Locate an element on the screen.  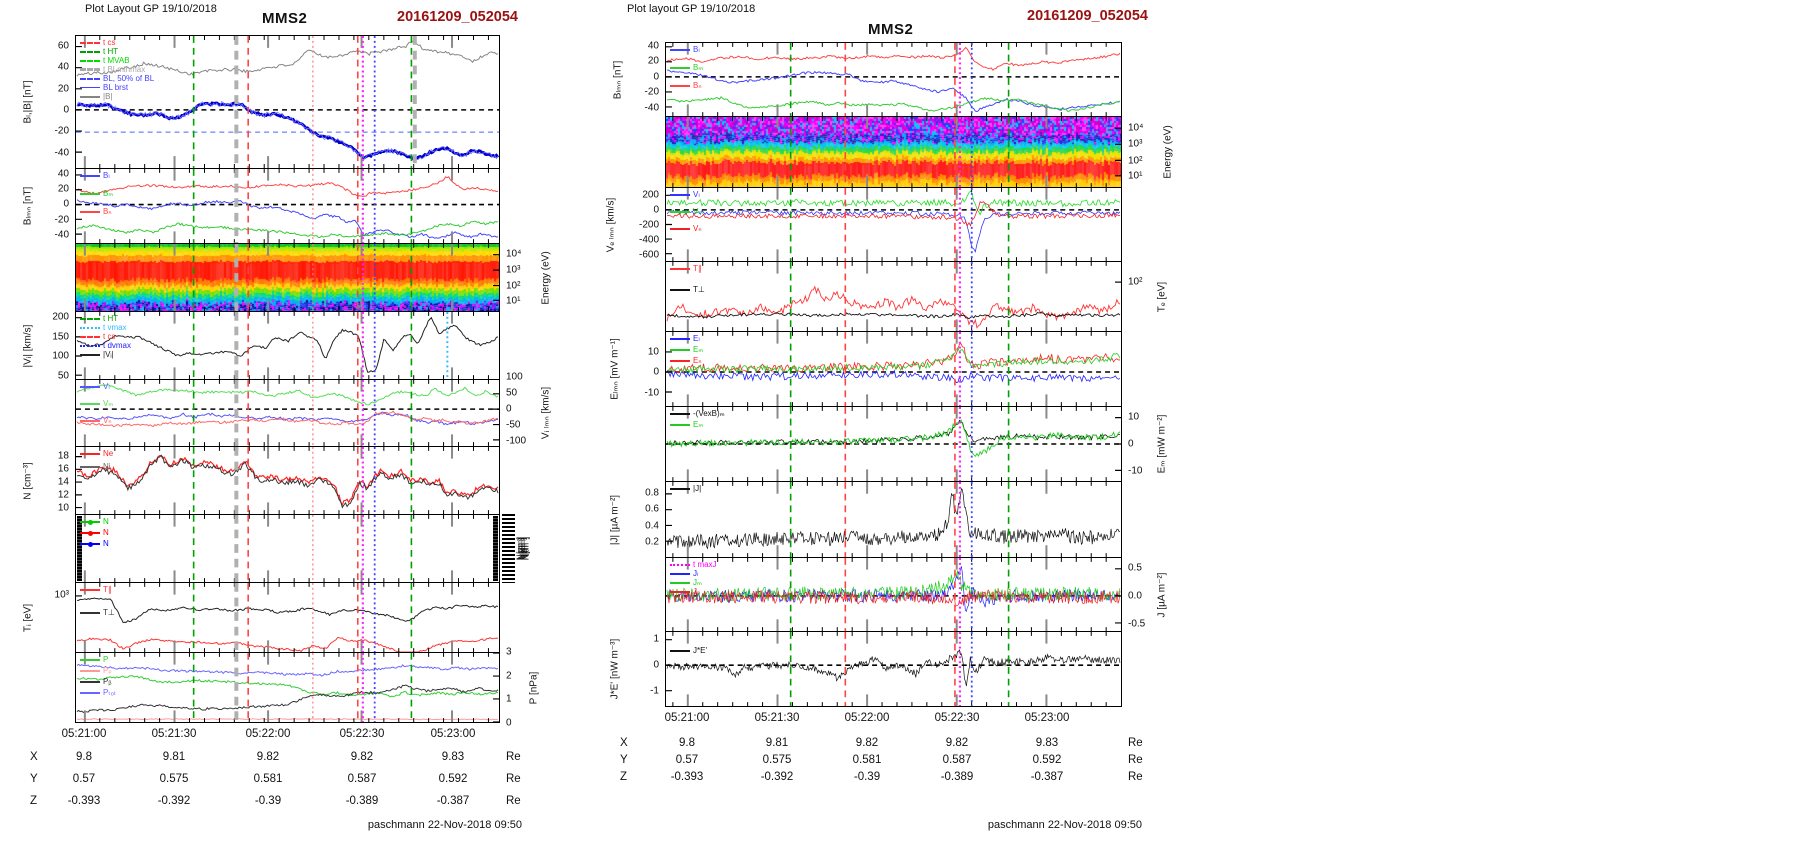
y-axis-label: Vₑ ₗₘₙ [km/s] is located at coordinates (611, 224).